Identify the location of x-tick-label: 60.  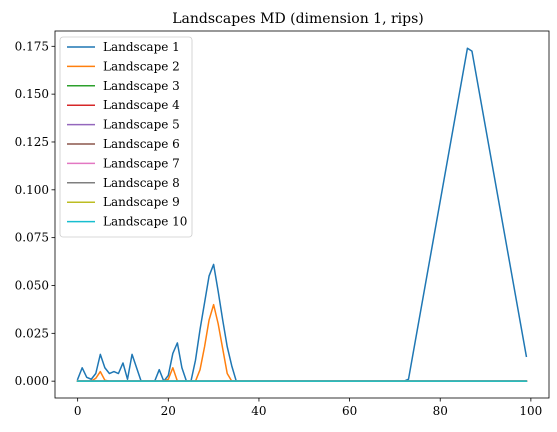
(349, 411).